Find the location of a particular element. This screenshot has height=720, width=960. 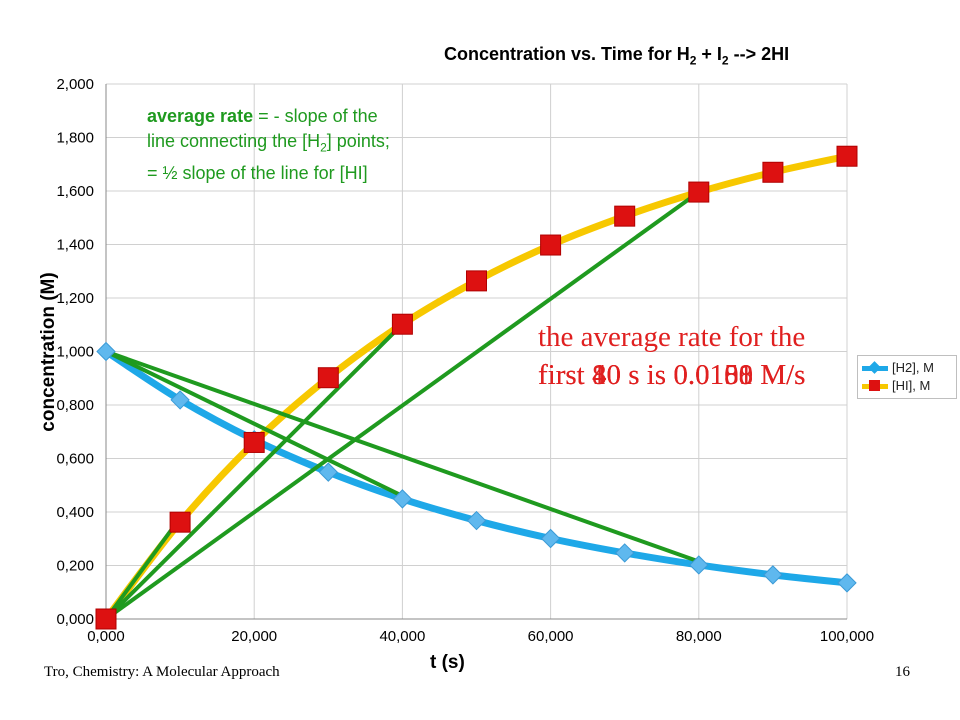

rate-line-2-10s: first 10 s is 0.0181 M/s is located at coordinates (672, 375).